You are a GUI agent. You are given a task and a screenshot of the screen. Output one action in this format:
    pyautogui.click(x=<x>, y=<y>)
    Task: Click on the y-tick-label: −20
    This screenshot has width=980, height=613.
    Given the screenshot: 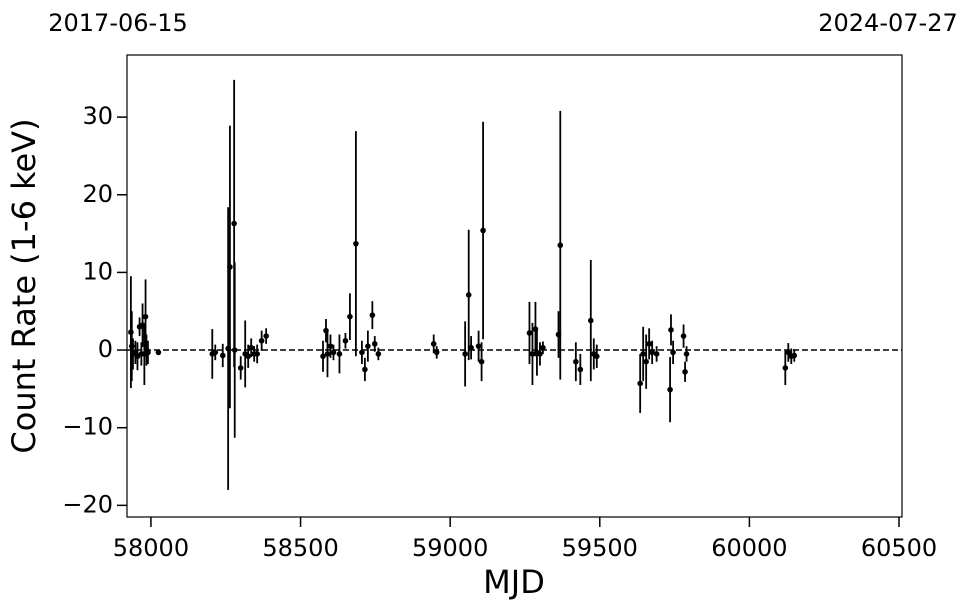 What is the action you would take?
    pyautogui.click(x=87, y=504)
    